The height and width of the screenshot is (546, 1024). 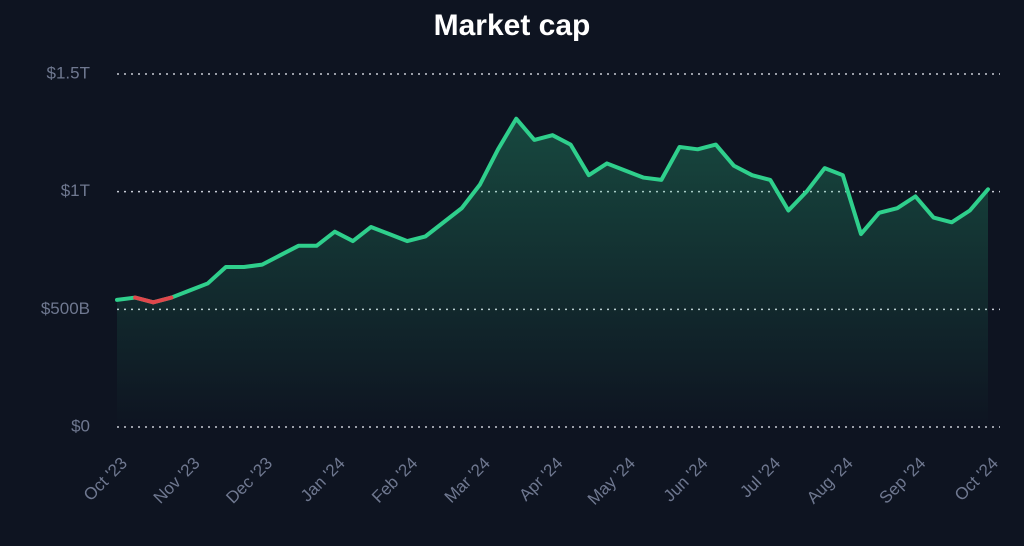 I want to click on y-tick-label: $0, so click(x=80, y=425).